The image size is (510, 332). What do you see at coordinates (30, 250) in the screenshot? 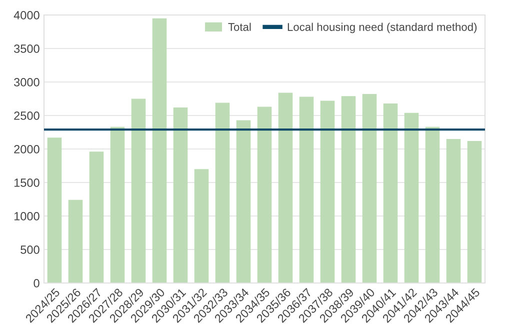
I see `y-tick-label: 500` at bounding box center [30, 250].